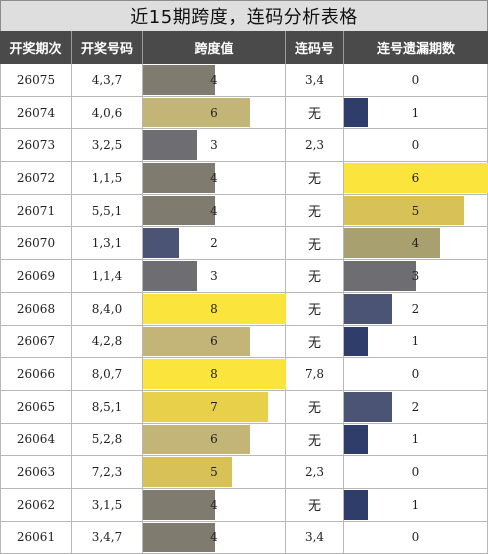 The height and width of the screenshot is (554, 488). I want to click on issue-cell: 26075, so click(36, 80).